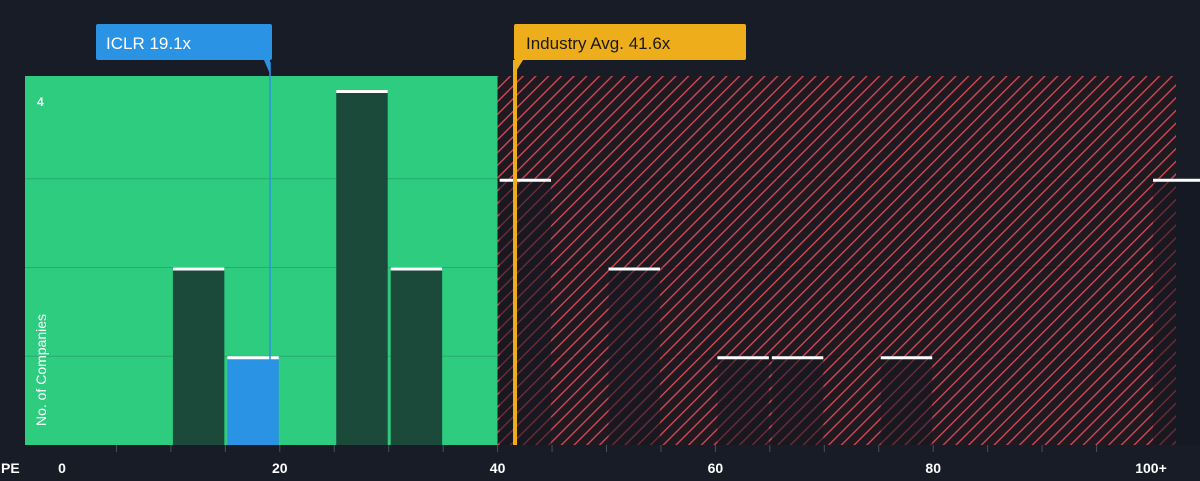 The height and width of the screenshot is (481, 1200). What do you see at coordinates (149, 43) in the screenshot?
I see `company-label: ICLR 19.1x` at bounding box center [149, 43].